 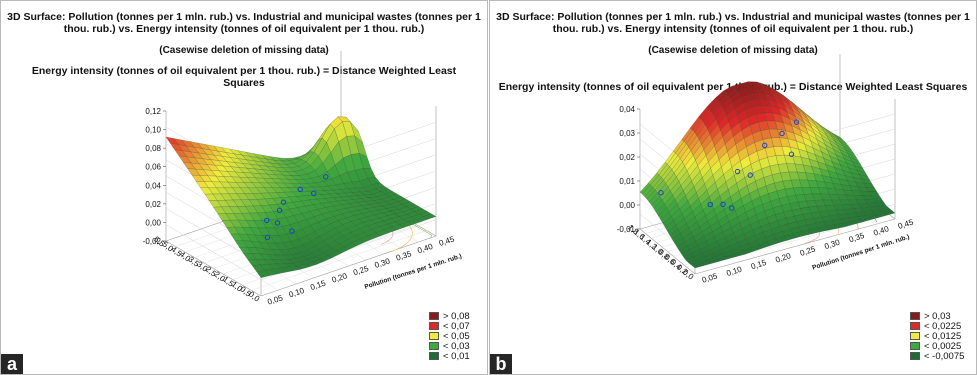 I want to click on legend-label: < 0,07, so click(x=456, y=326).